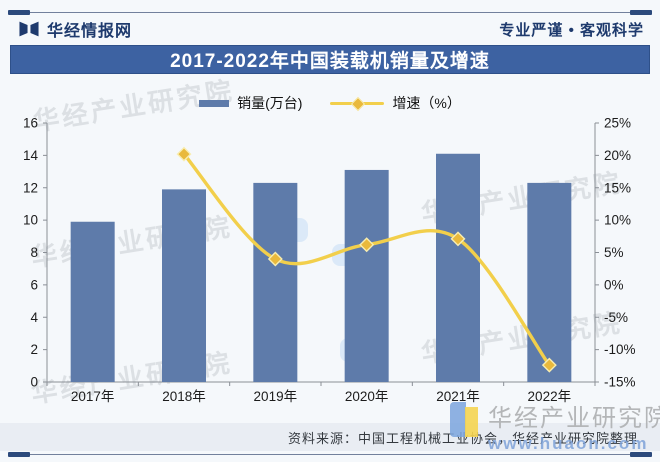  What do you see at coordinates (426, 103) in the screenshot?
I see `legend-line-label: 增速（%）` at bounding box center [426, 103].